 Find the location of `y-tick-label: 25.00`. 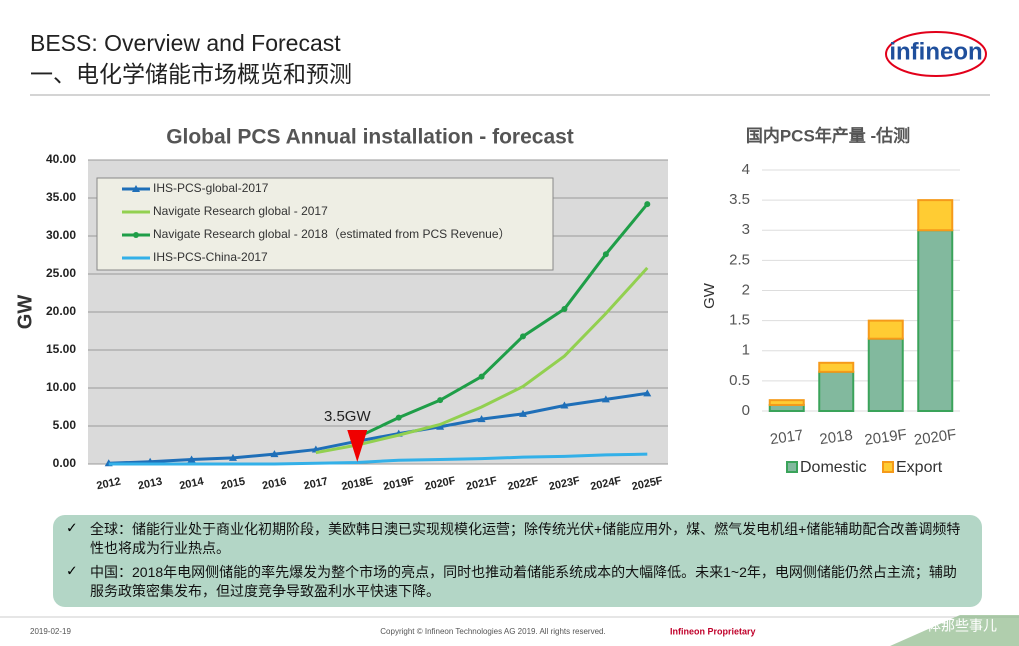

y-tick-label: 25.00 is located at coordinates (61, 273).